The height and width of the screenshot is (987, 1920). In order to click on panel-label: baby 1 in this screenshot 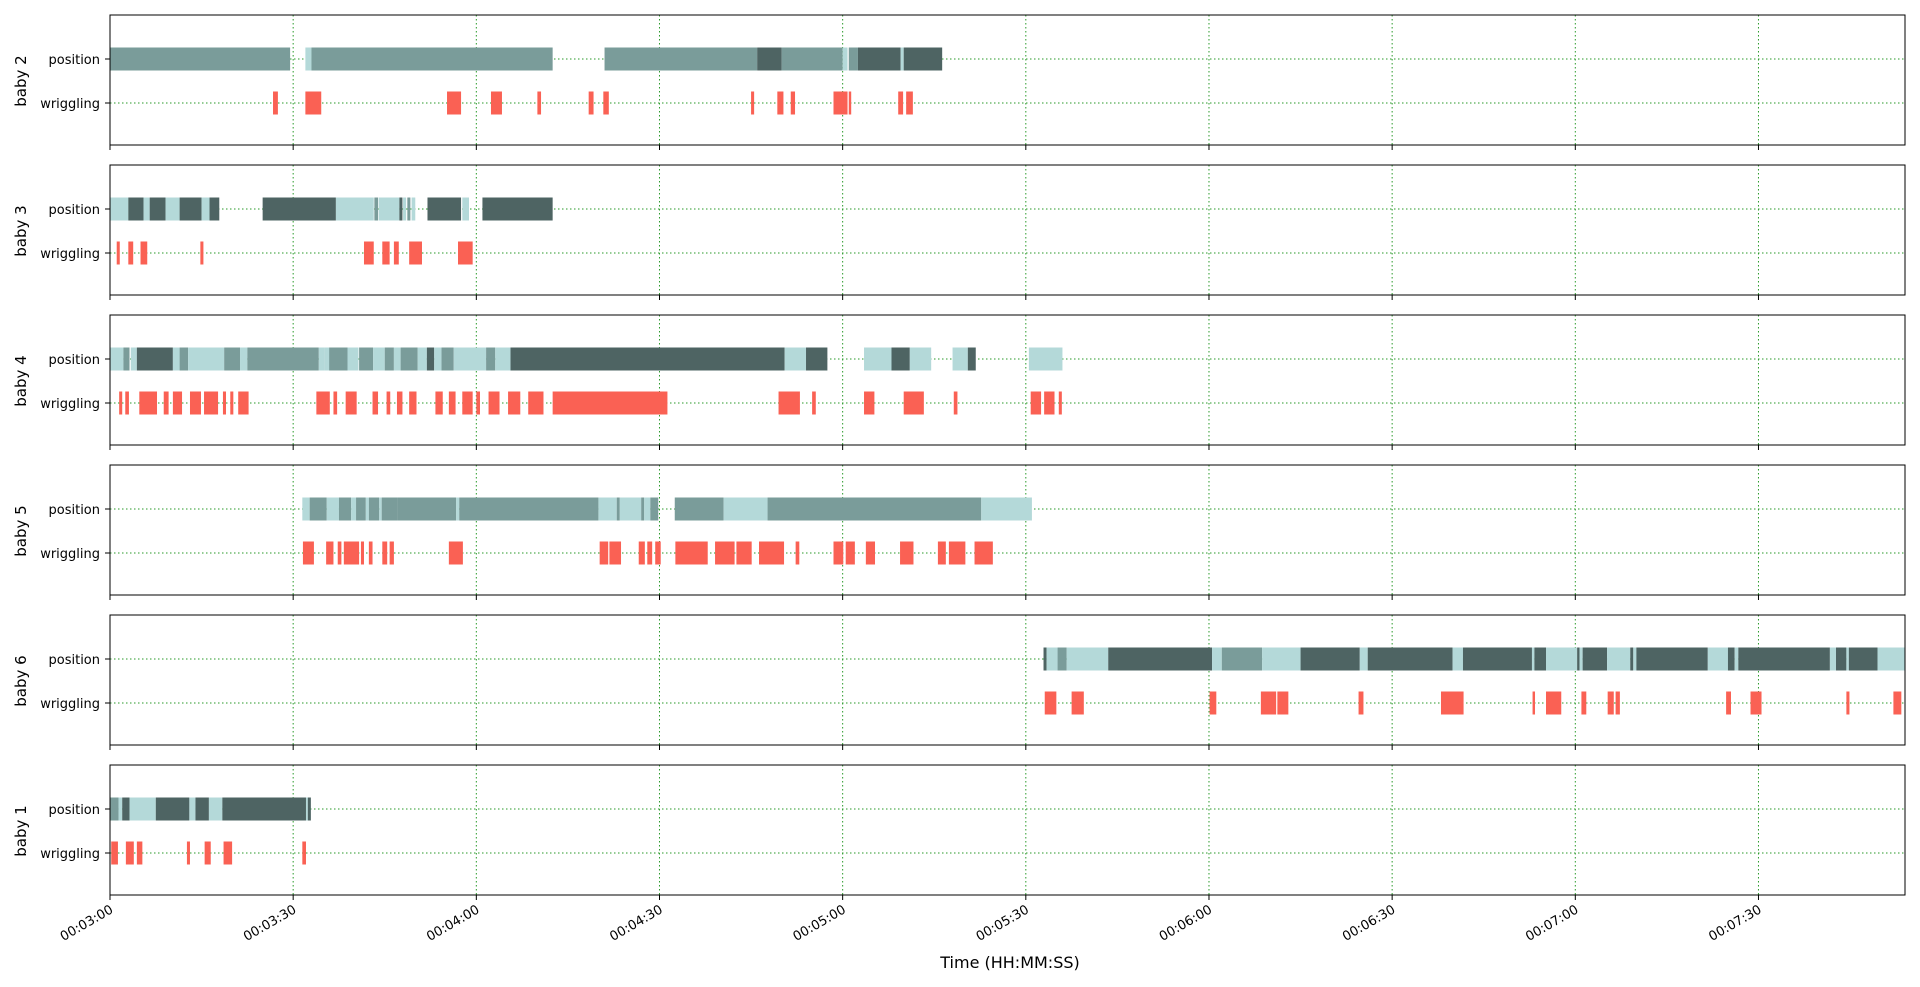, I will do `click(21, 830)`.